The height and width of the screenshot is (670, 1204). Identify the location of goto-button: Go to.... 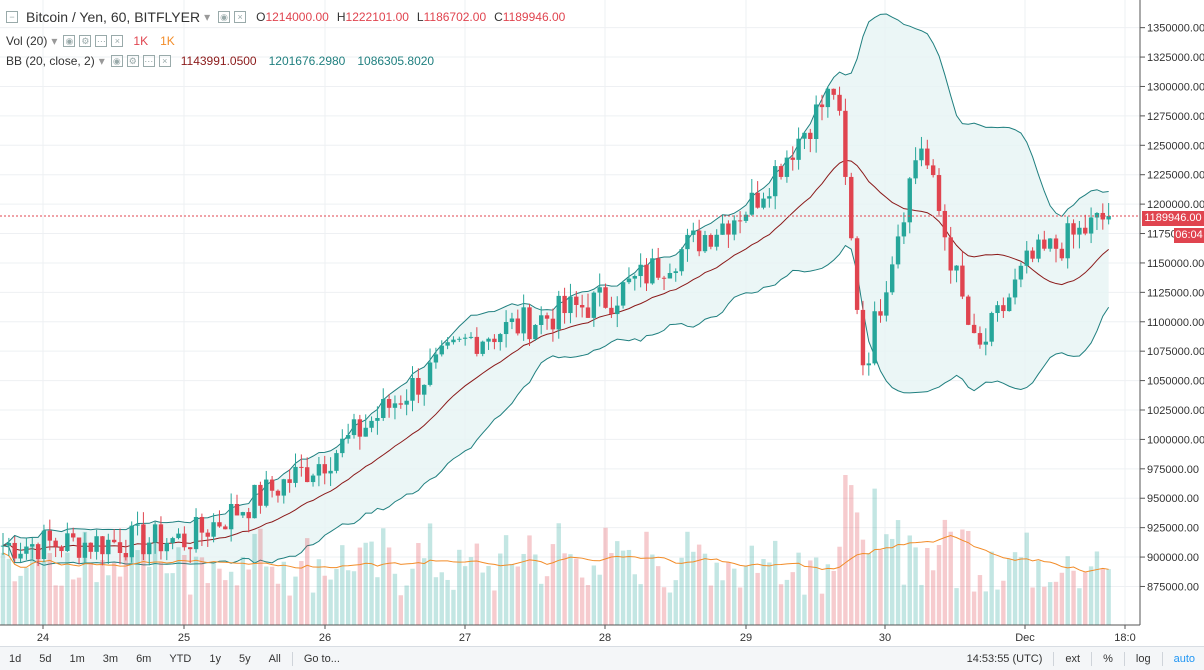
(321, 658).